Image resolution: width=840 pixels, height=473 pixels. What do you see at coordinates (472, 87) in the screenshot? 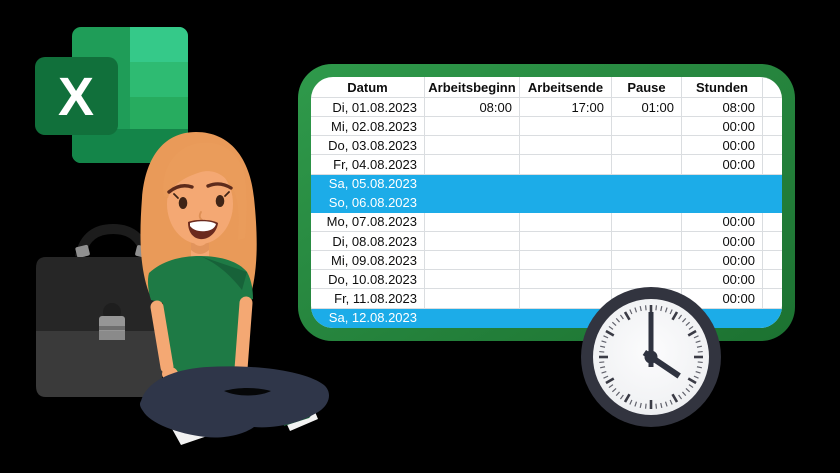
I see `header-arbeitsbeginn: Arbeitsbeginn` at bounding box center [472, 87].